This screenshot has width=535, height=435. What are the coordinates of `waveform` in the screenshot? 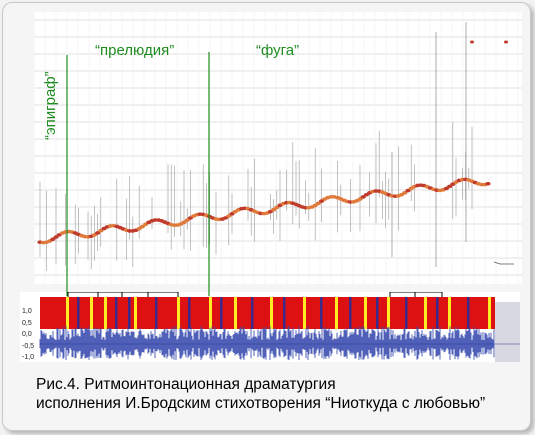 It's located at (279, 343).